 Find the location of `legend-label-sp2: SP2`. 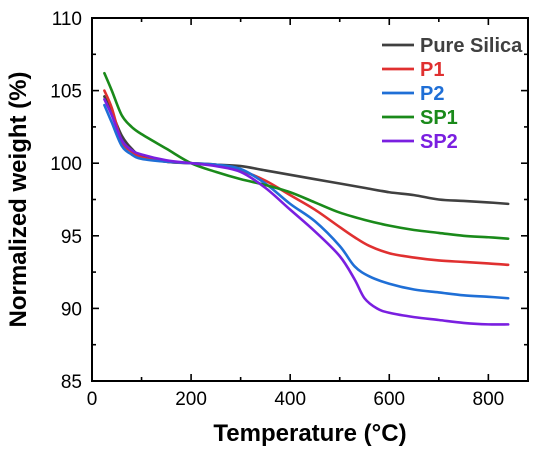

legend-label-sp2: SP2 is located at coordinates (439, 142).